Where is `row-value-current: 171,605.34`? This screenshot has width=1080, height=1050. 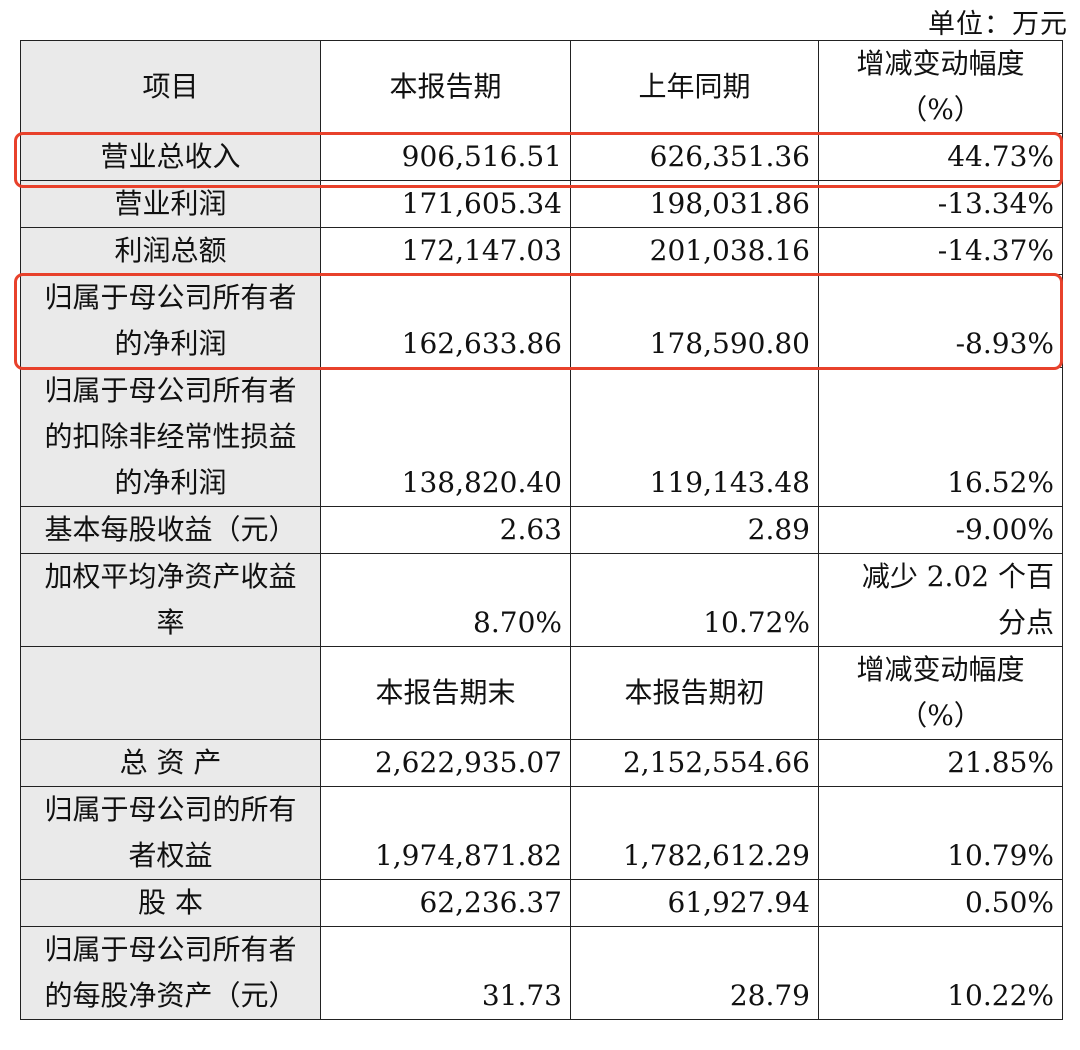
row-value-current: 171,605.34 is located at coordinates (445, 204).